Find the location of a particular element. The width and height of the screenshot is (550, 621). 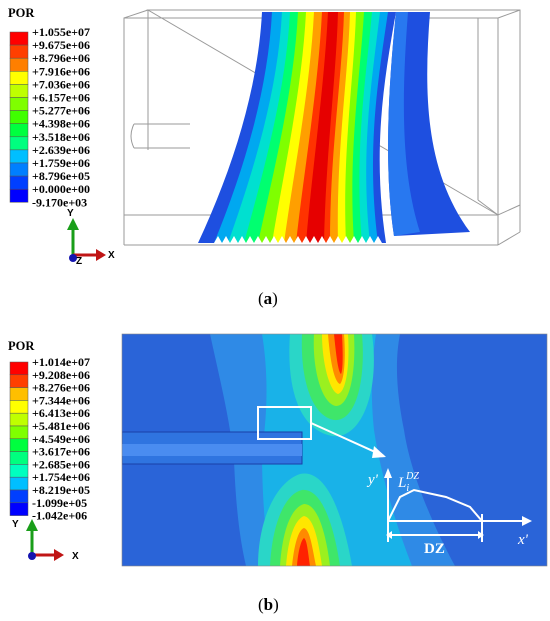

legend-b-label: +1.014e+07 is located at coordinates (61, 362).